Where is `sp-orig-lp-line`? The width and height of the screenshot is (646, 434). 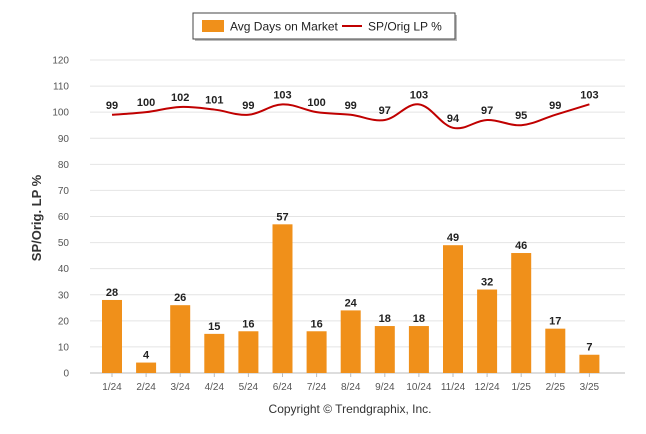
sp-orig-lp-line is located at coordinates (350, 116).